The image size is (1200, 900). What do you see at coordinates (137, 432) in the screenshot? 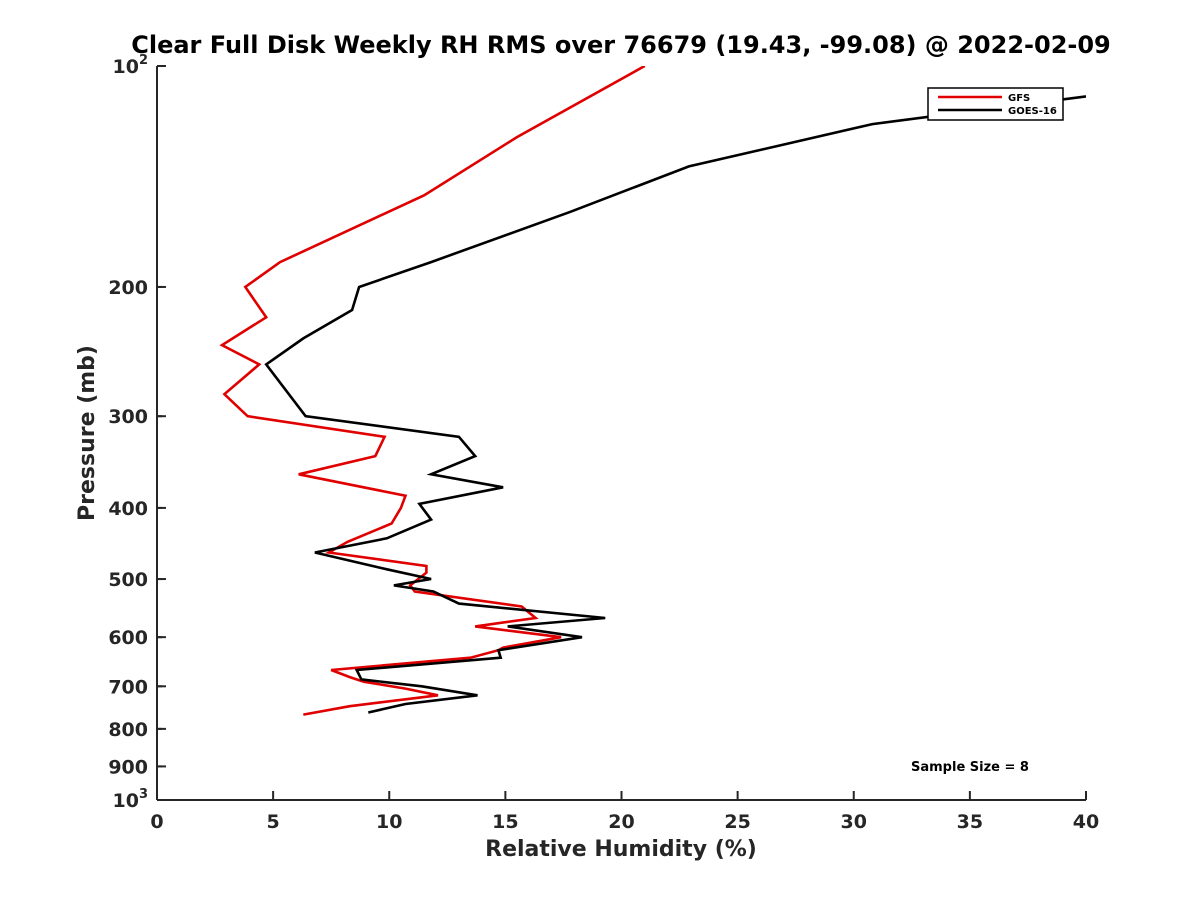
I see `y-axis-ticks: 10² 200 300 400 500 600 700 800 900 10³` at bounding box center [137, 432].